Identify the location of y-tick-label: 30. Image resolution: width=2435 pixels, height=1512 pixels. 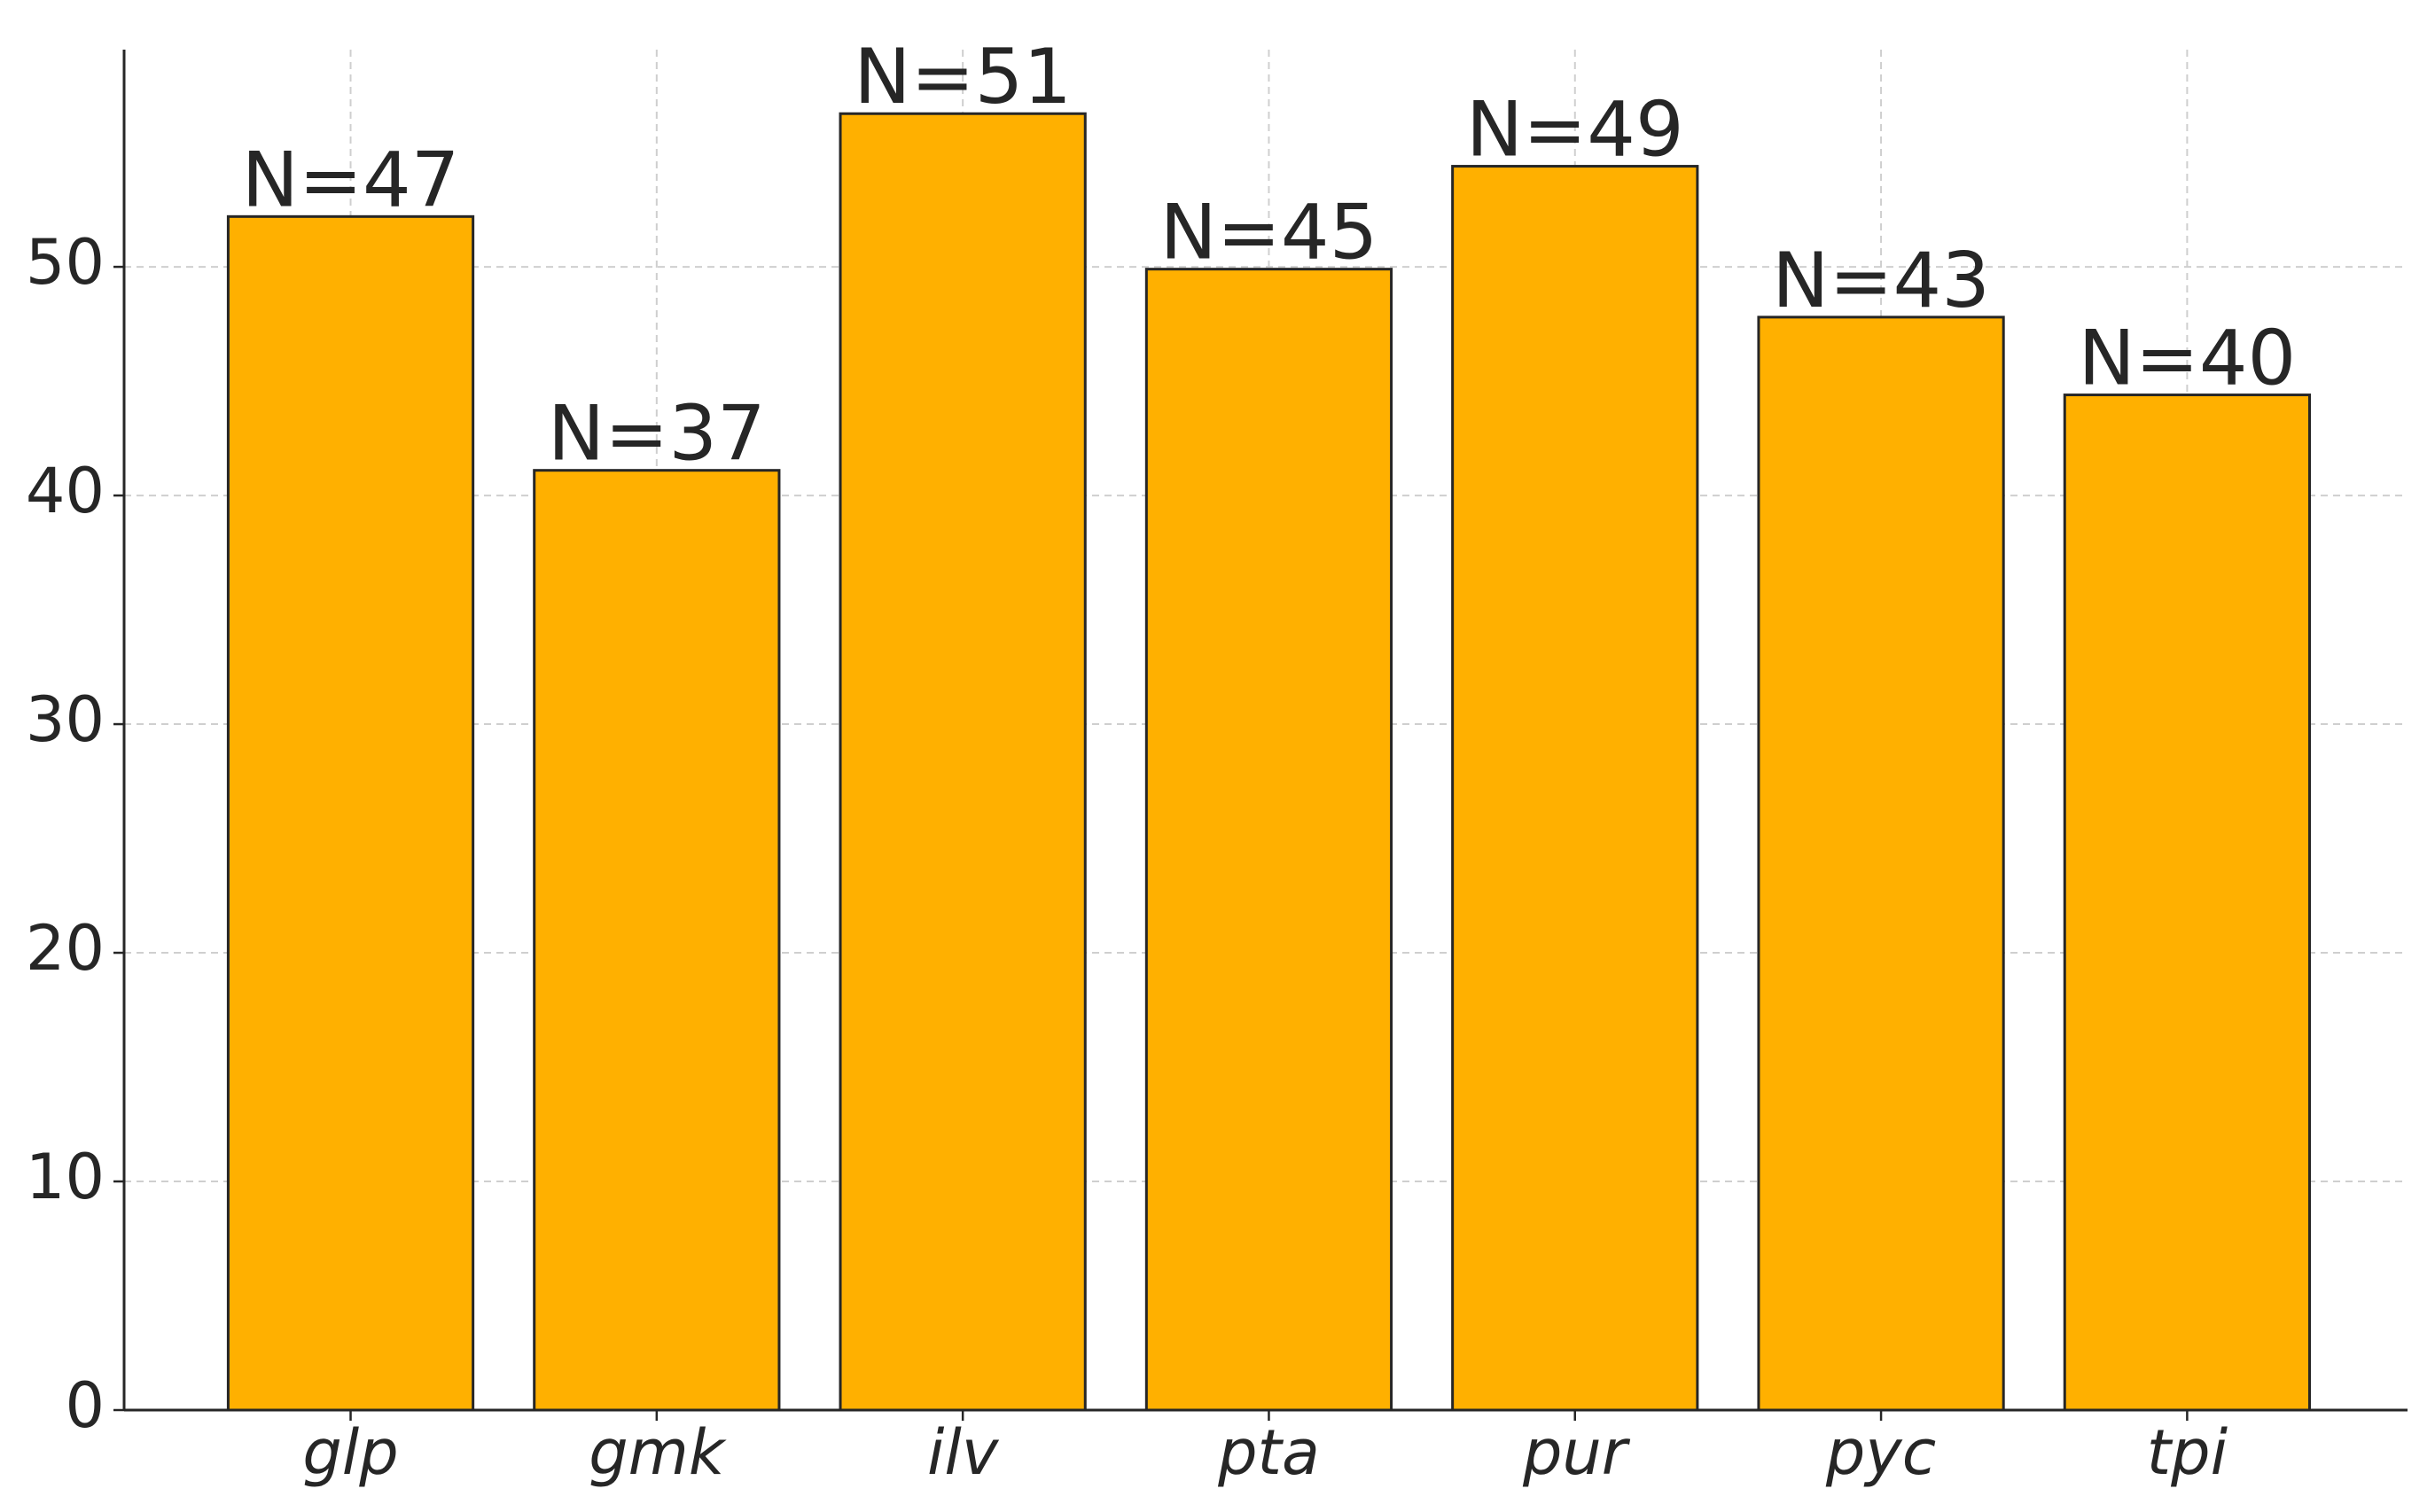
(65, 719).